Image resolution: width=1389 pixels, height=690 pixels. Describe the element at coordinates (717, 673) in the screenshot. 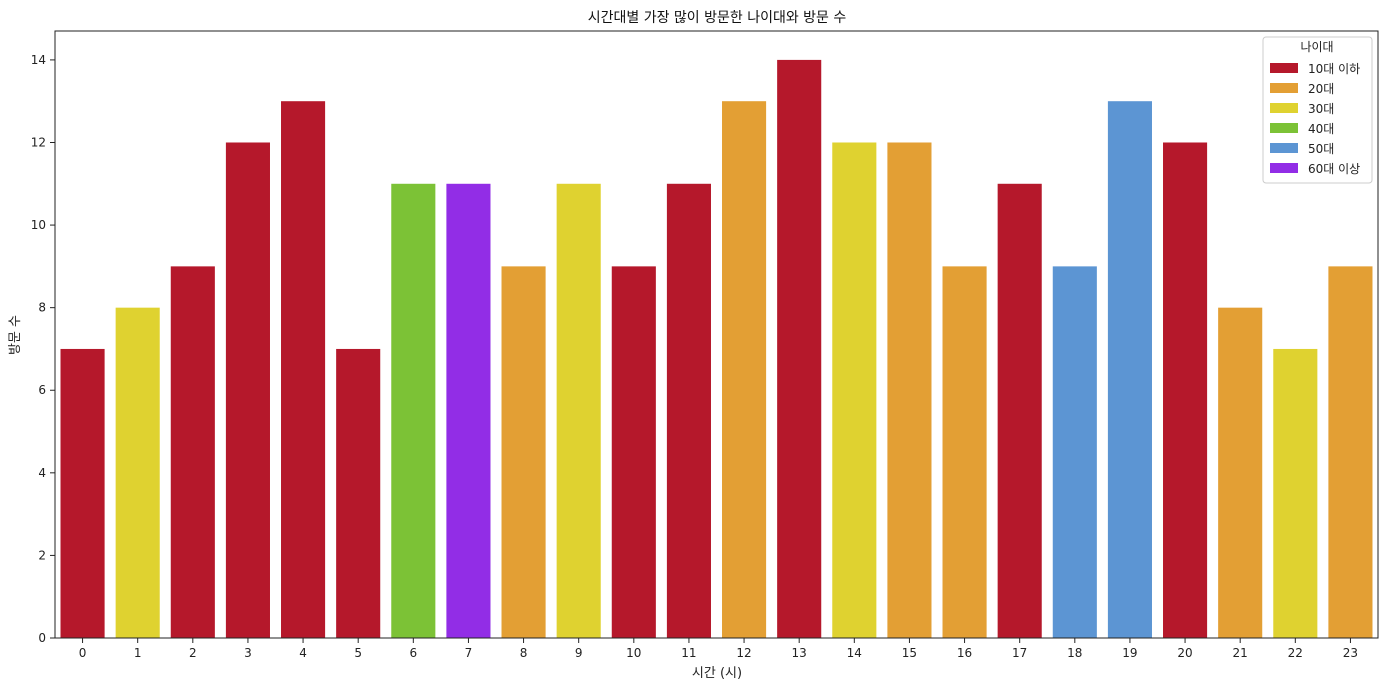

I see `x-axis-title: 시간 (시)` at that location.